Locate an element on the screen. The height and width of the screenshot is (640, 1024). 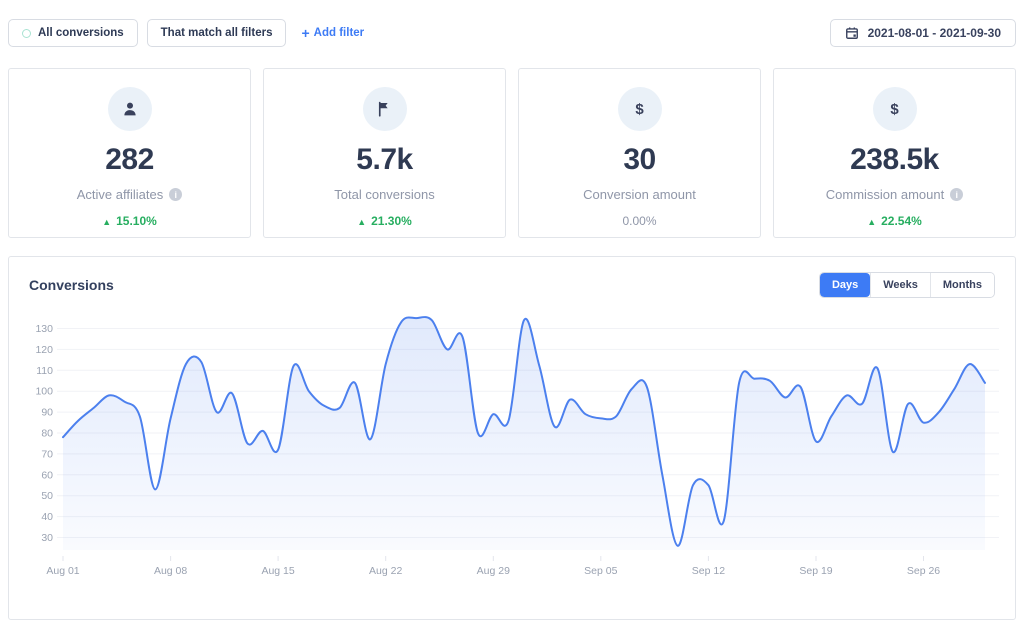
stat-card-active-affiliates: 282 Active affiliates i 15.10% is located at coordinates (129, 153).